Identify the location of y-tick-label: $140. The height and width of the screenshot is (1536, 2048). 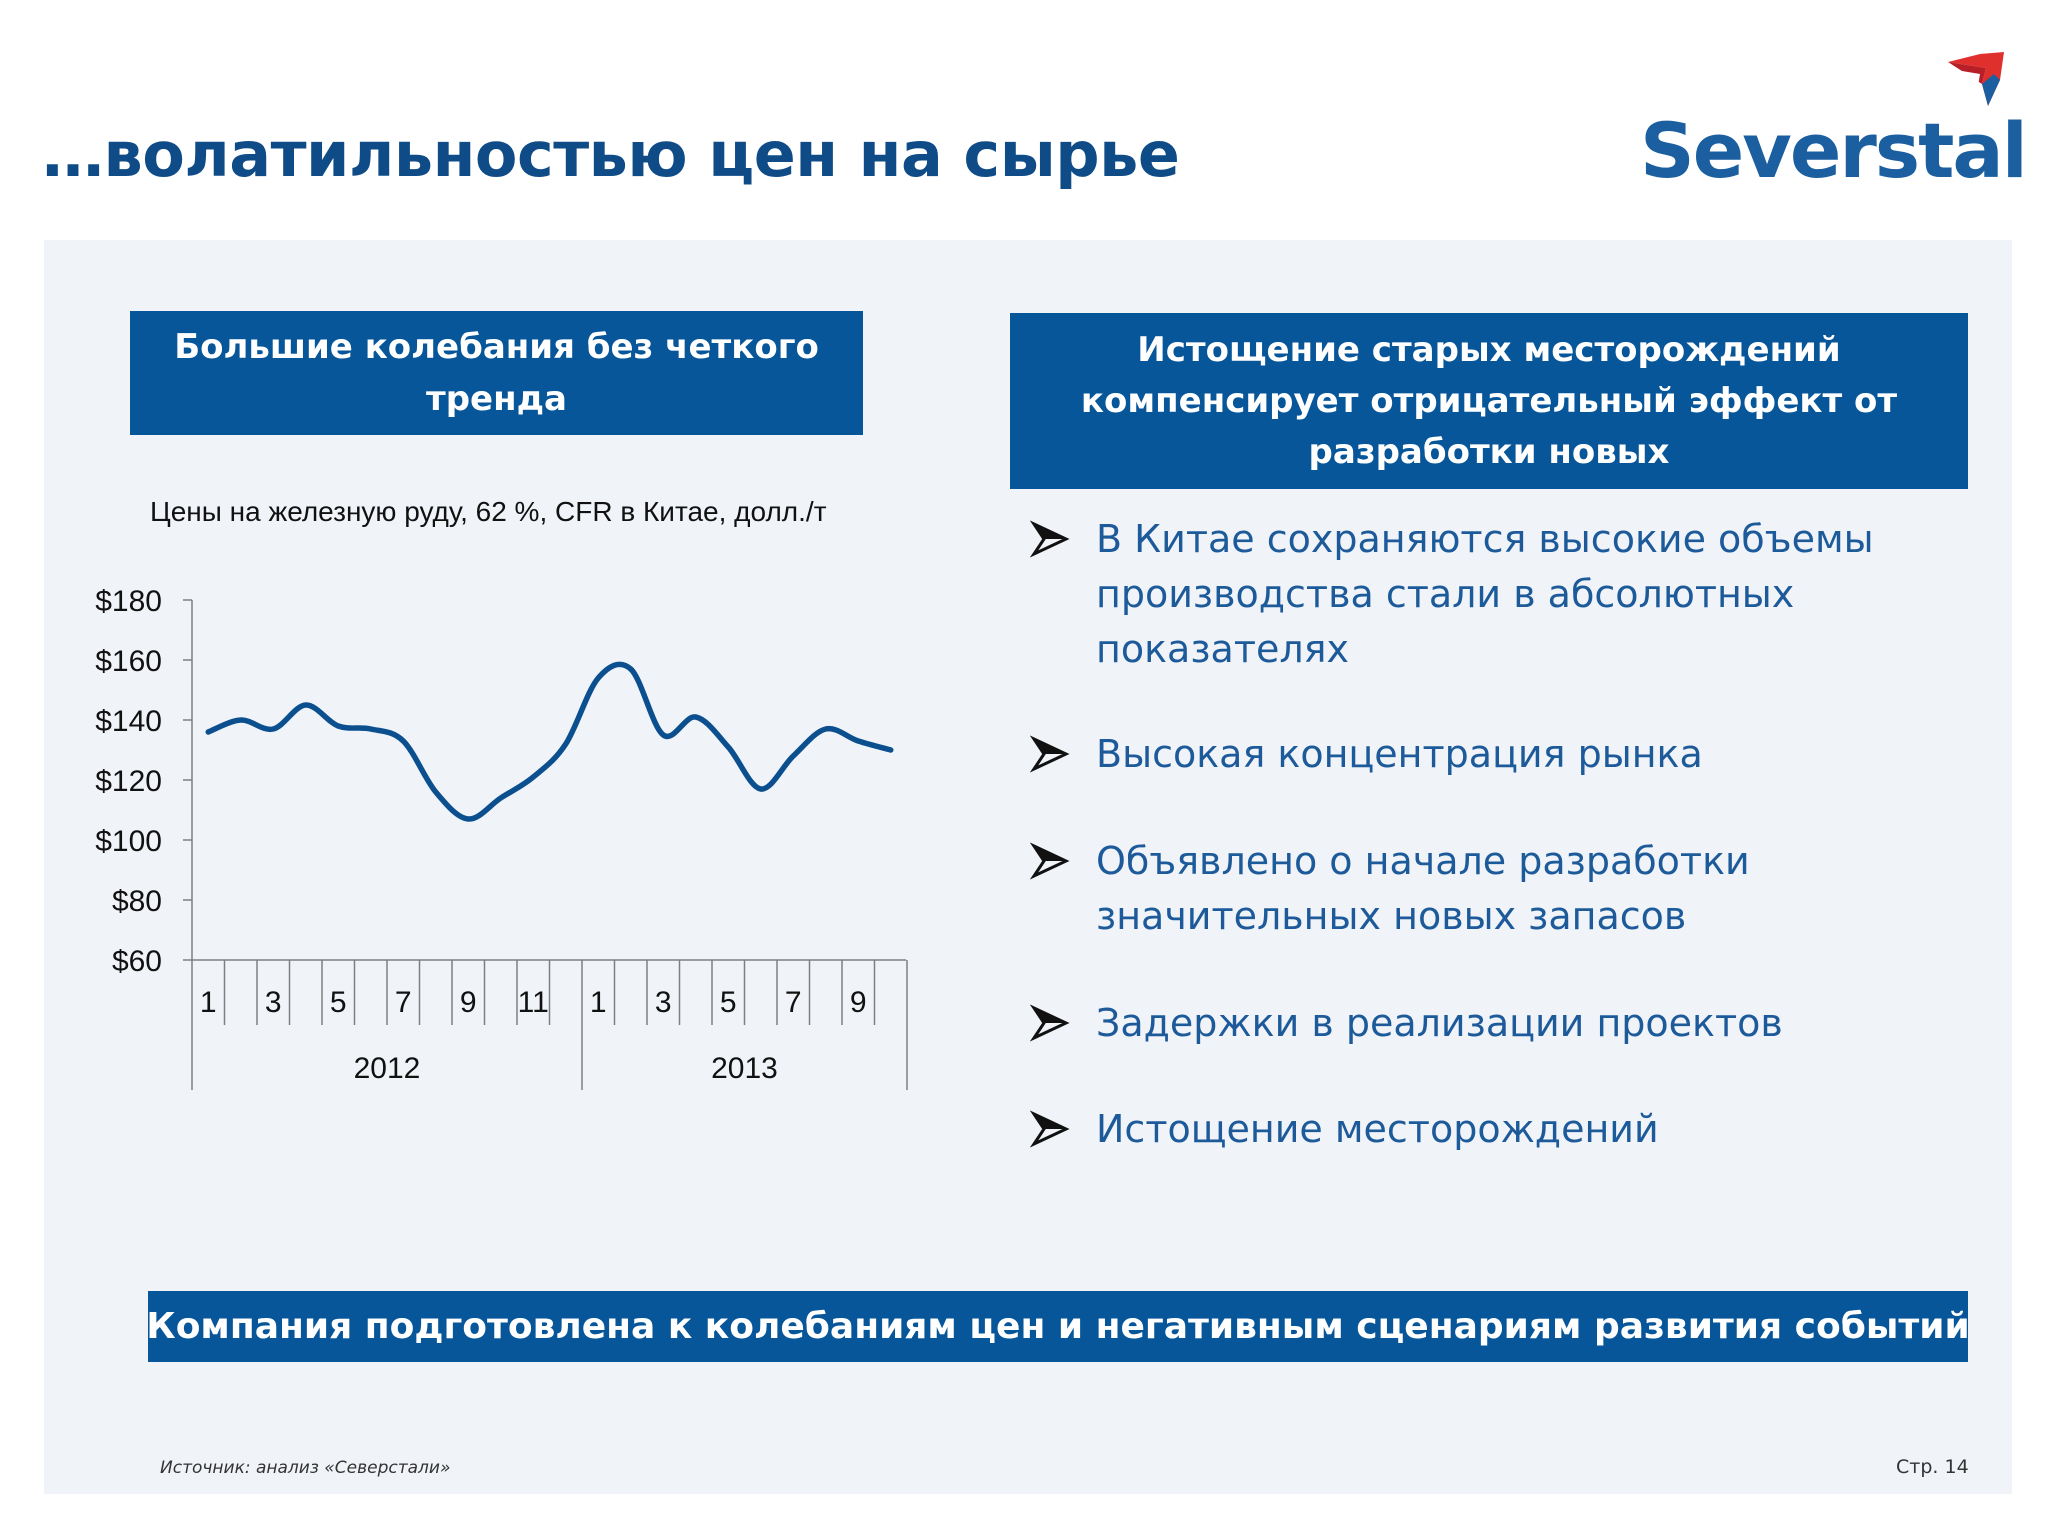
(128, 721).